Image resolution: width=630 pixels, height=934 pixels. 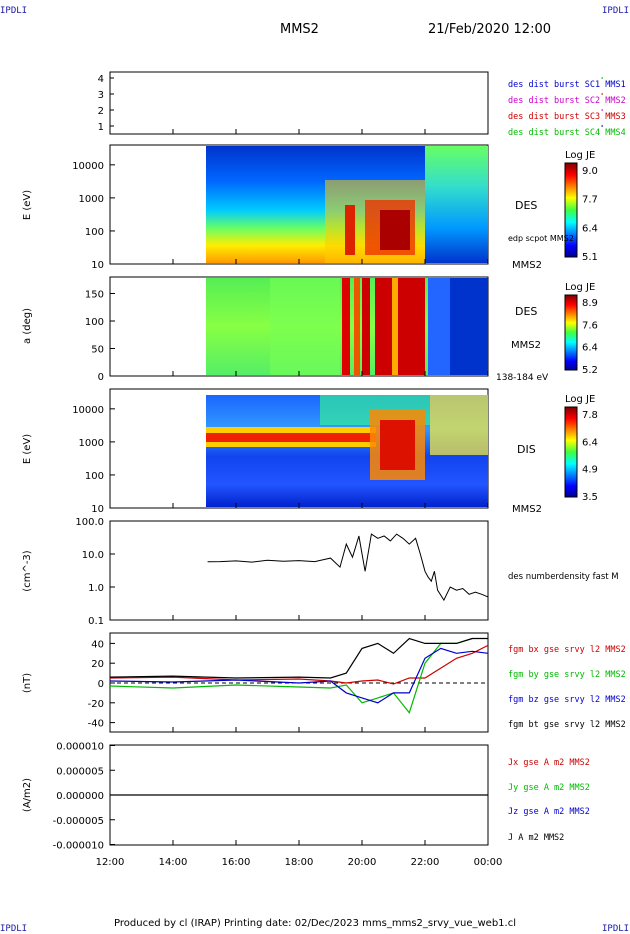 What do you see at coordinates (567, 85) in the screenshot?
I see `burst-legend-label: des dist burst SC1 MMS1` at bounding box center [567, 85].